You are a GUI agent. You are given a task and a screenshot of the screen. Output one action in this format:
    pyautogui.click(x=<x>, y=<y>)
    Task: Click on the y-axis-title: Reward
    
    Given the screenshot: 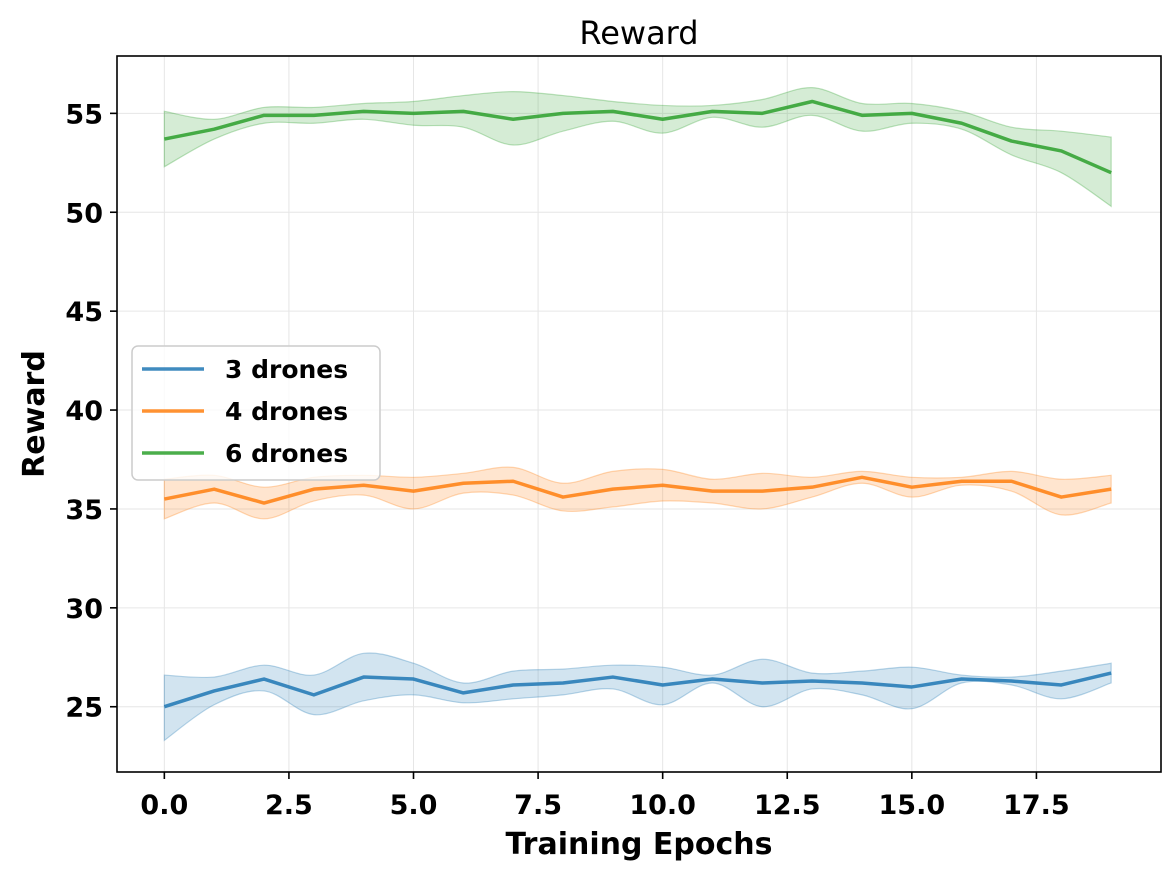 What is the action you would take?
    pyautogui.click(x=34, y=414)
    